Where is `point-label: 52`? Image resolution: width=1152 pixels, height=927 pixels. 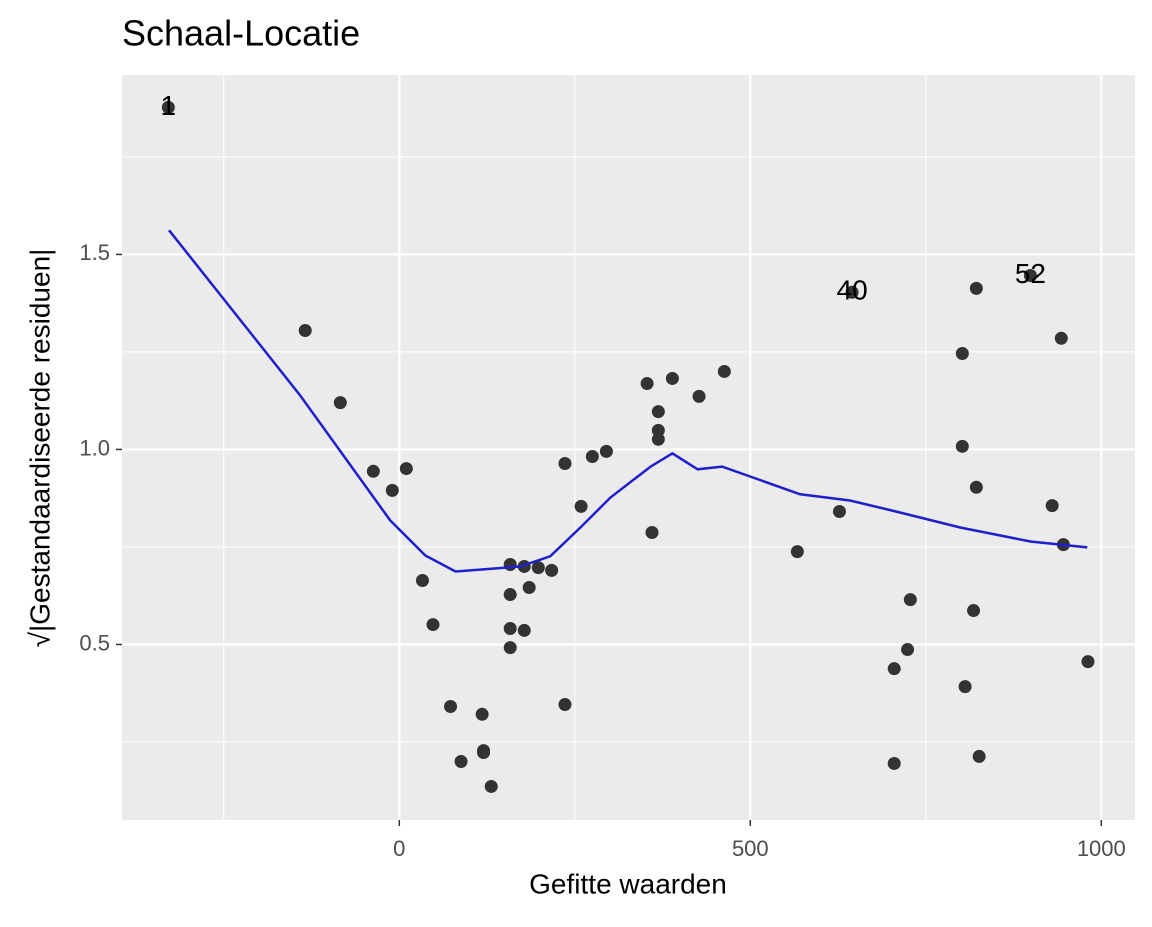 point-label: 52 is located at coordinates (1030, 273).